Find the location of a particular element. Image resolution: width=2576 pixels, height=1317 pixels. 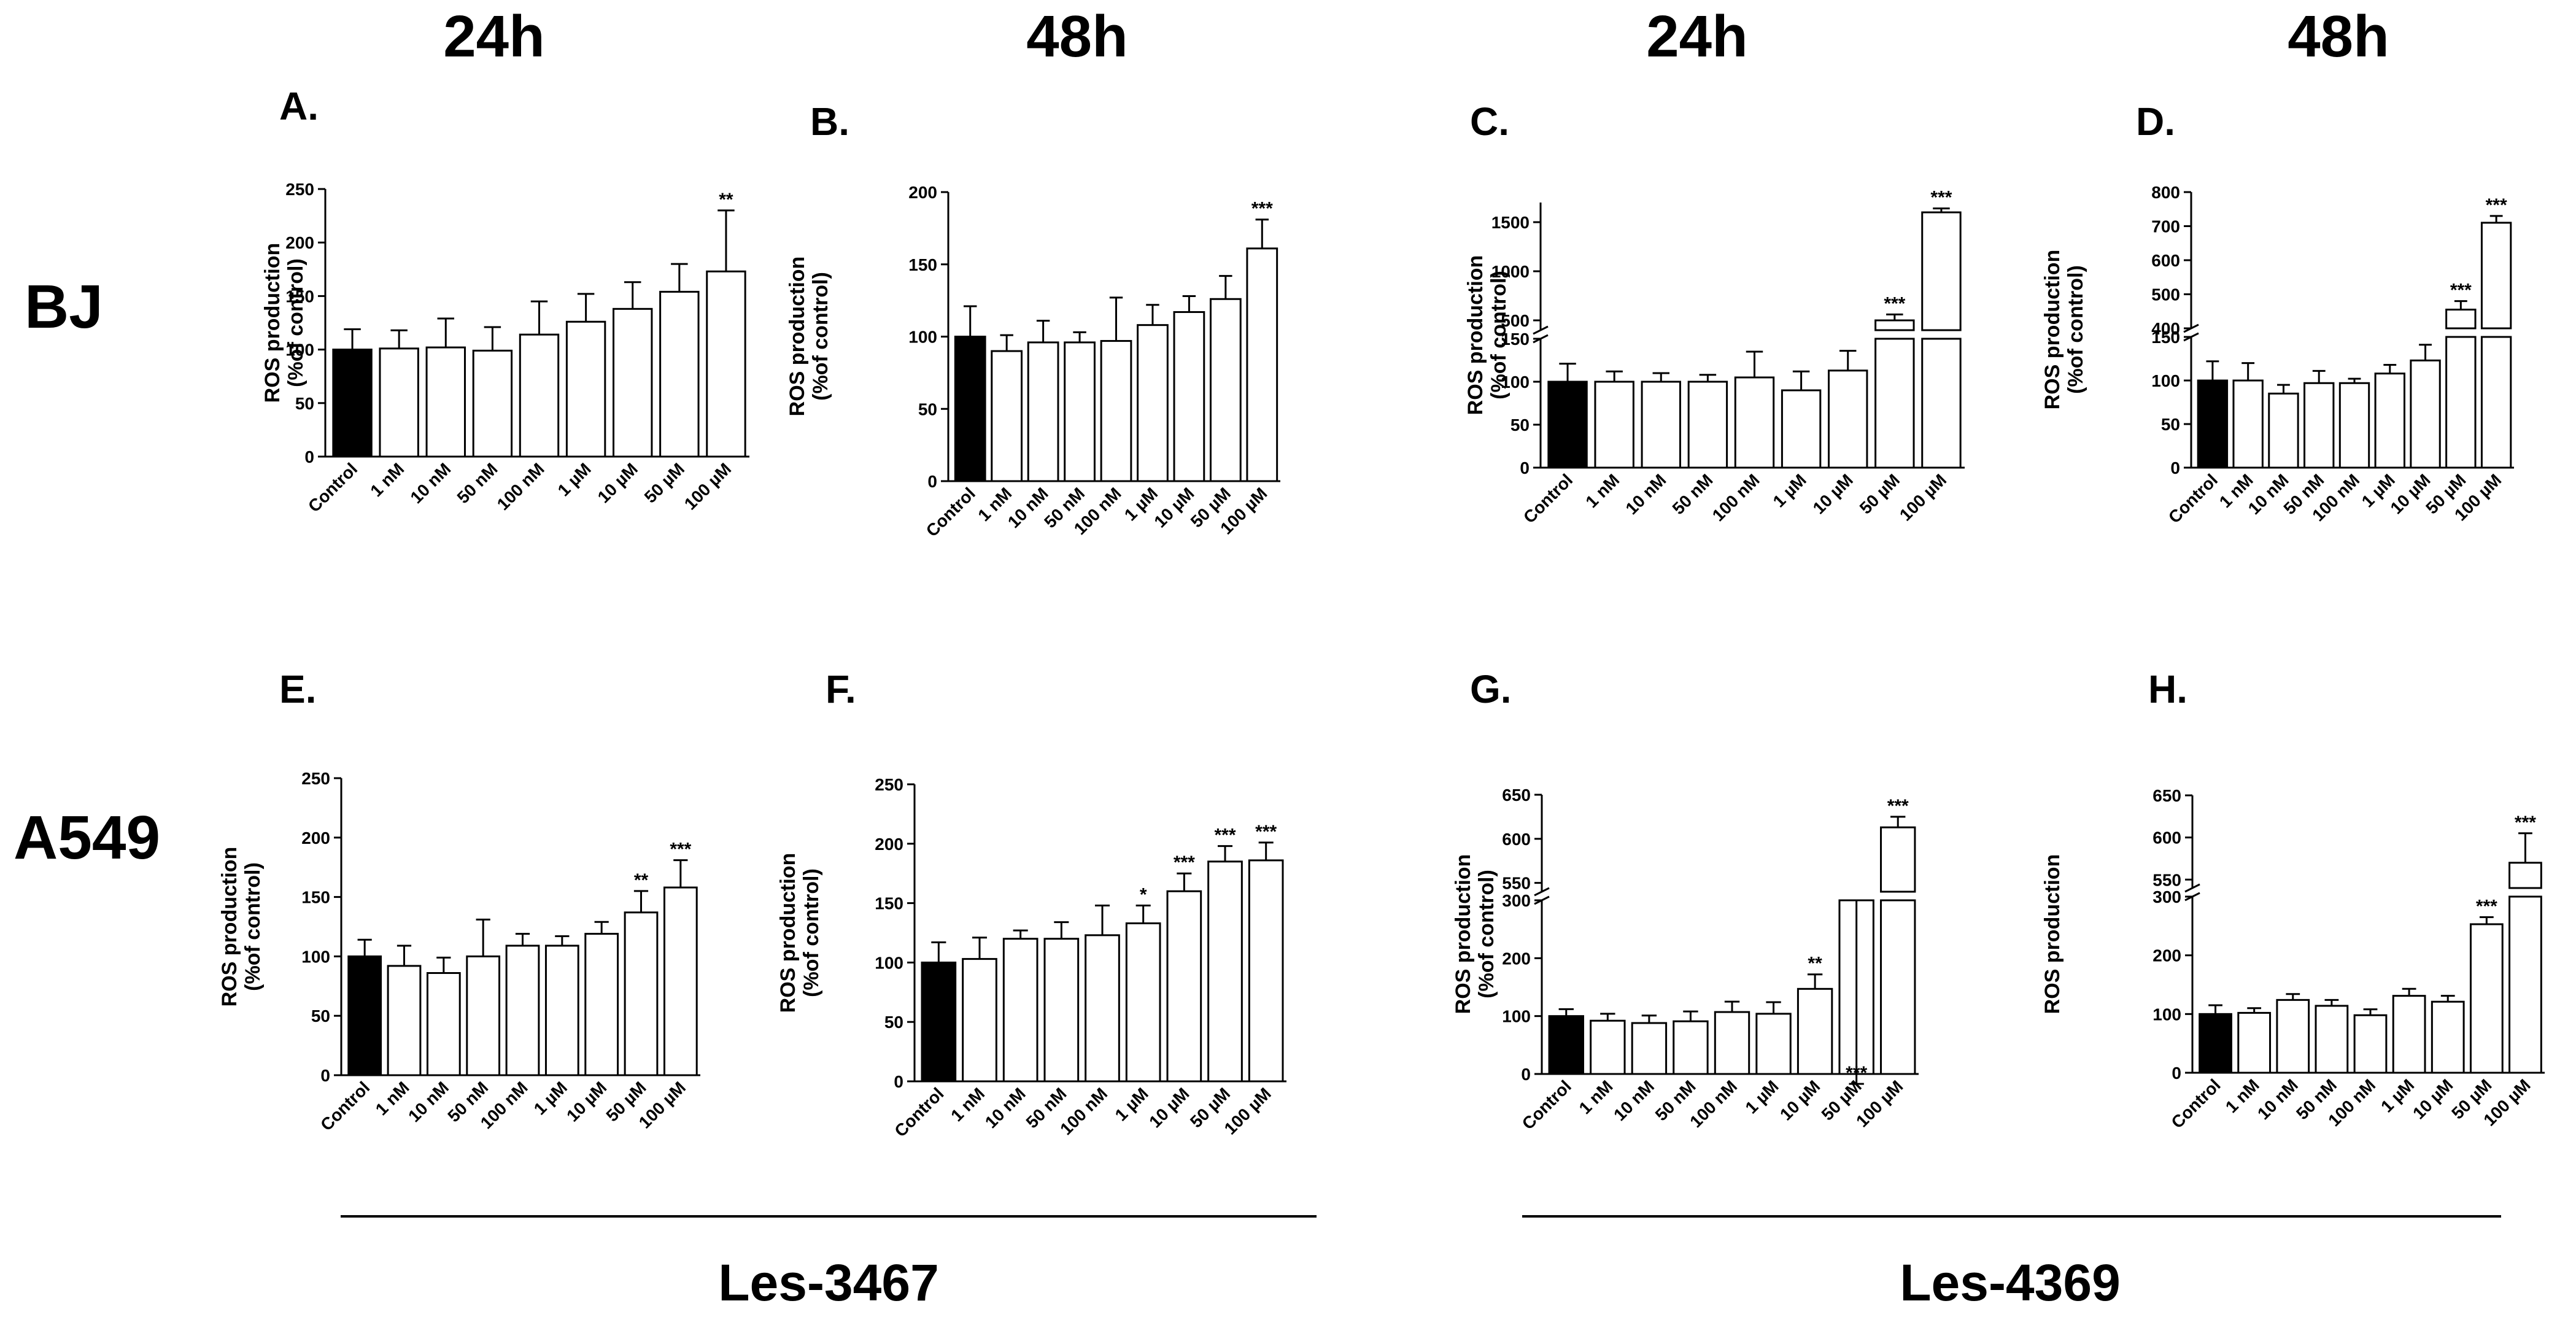

panel-letter: F. is located at coordinates (841, 689).